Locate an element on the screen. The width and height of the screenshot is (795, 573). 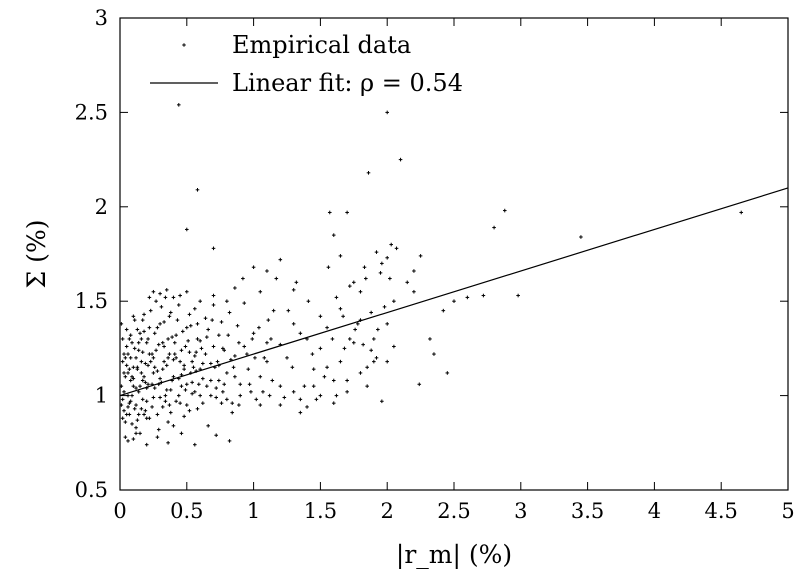
y-tick-label: 1 is located at coordinates (101, 396).